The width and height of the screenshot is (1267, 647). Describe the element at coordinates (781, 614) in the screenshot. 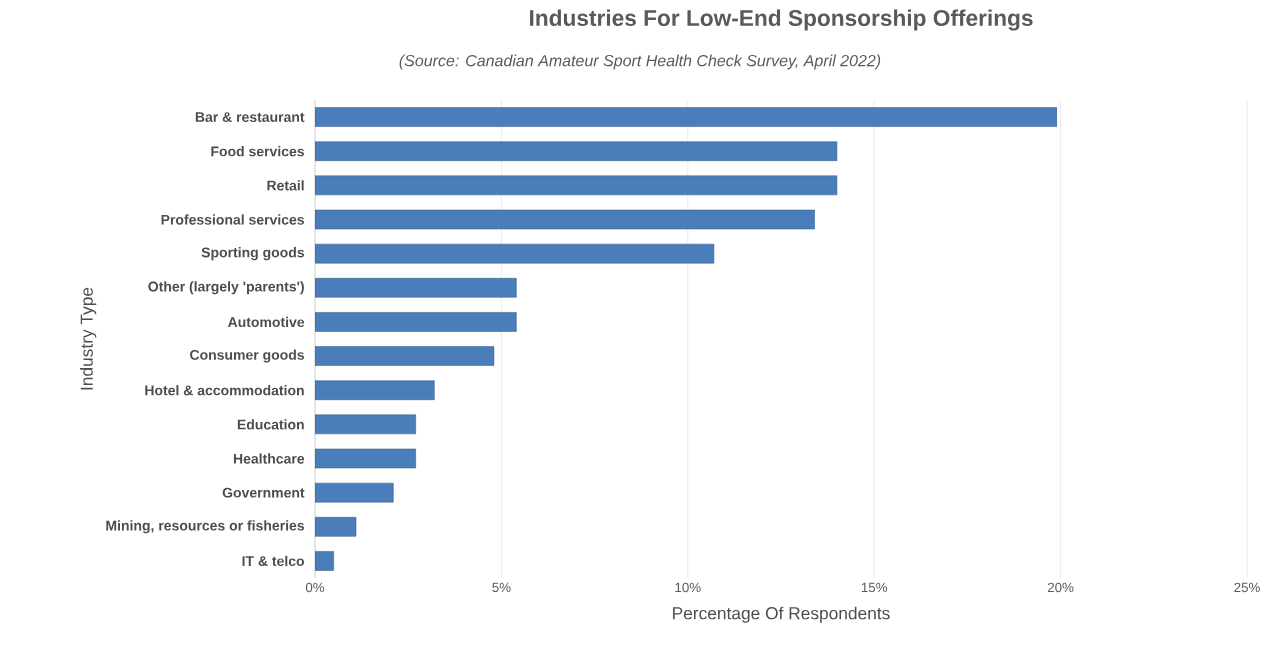

I see `x-axis-title: Percentage Of Respondents` at that location.